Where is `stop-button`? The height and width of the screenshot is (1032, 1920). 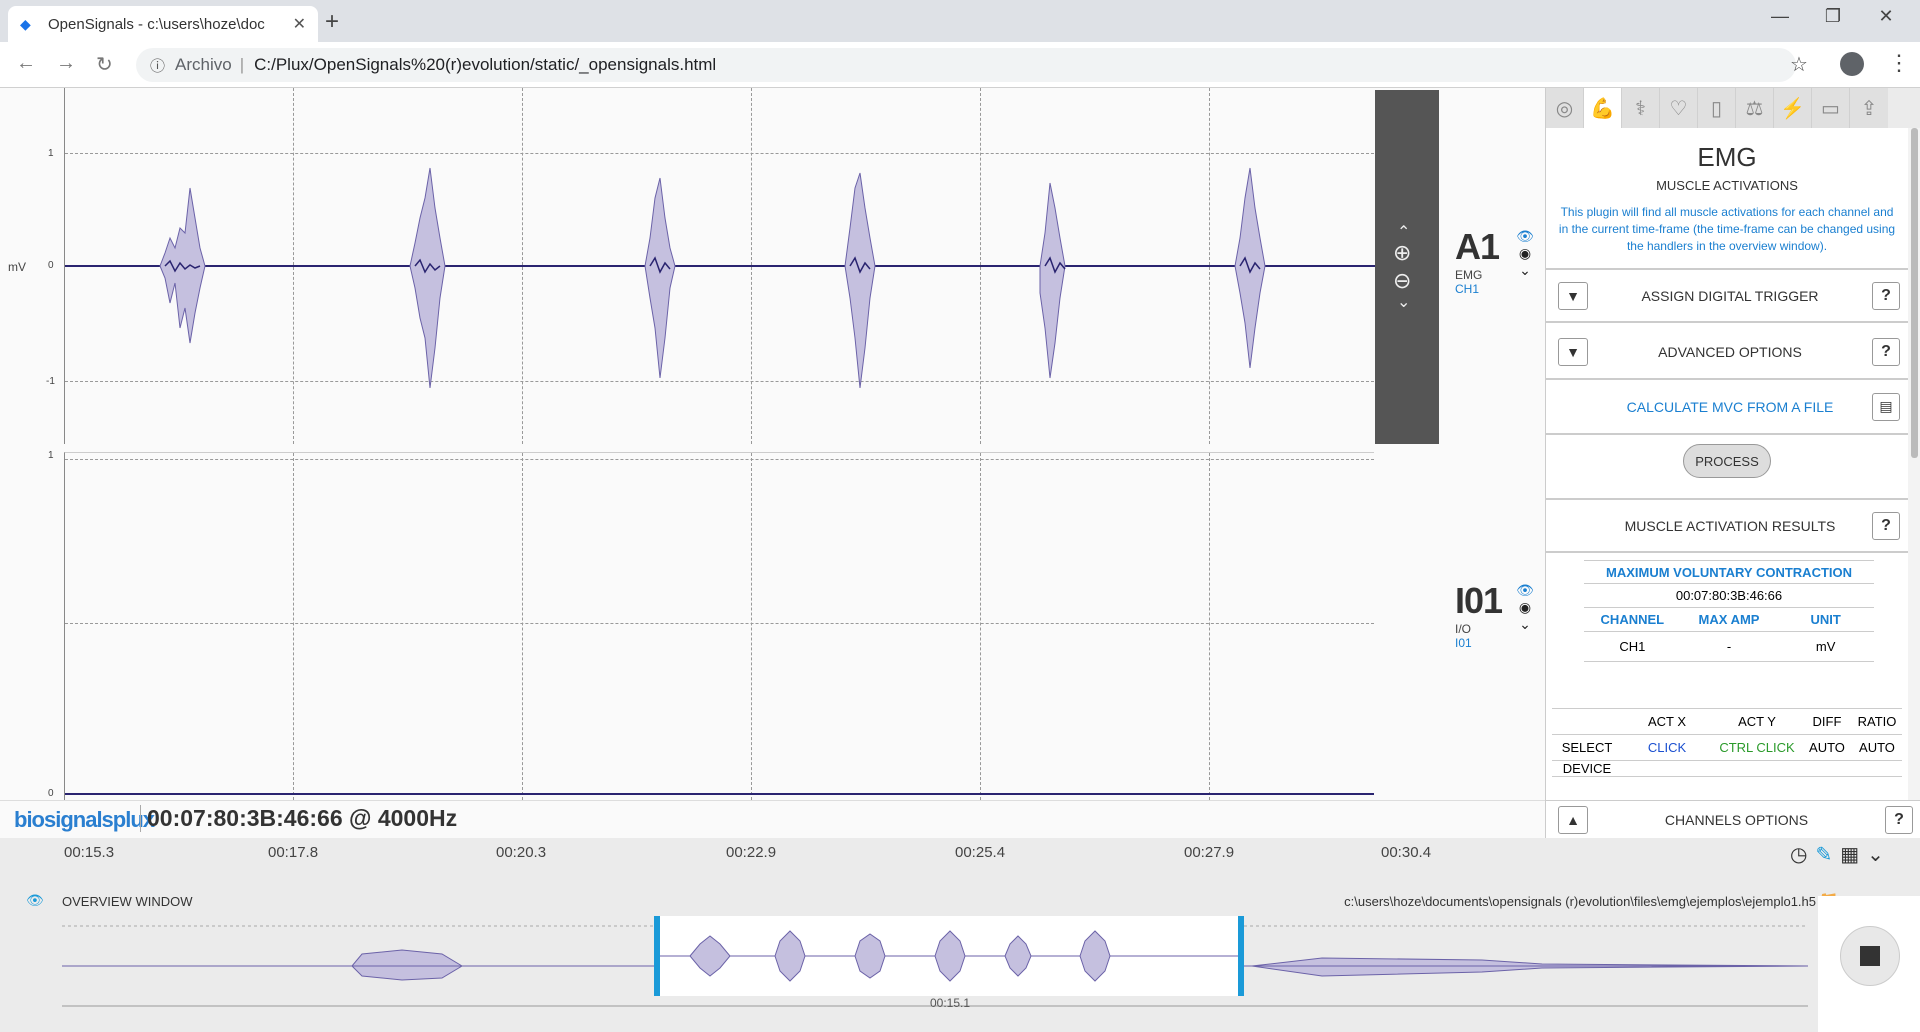 stop-button is located at coordinates (1870, 956).